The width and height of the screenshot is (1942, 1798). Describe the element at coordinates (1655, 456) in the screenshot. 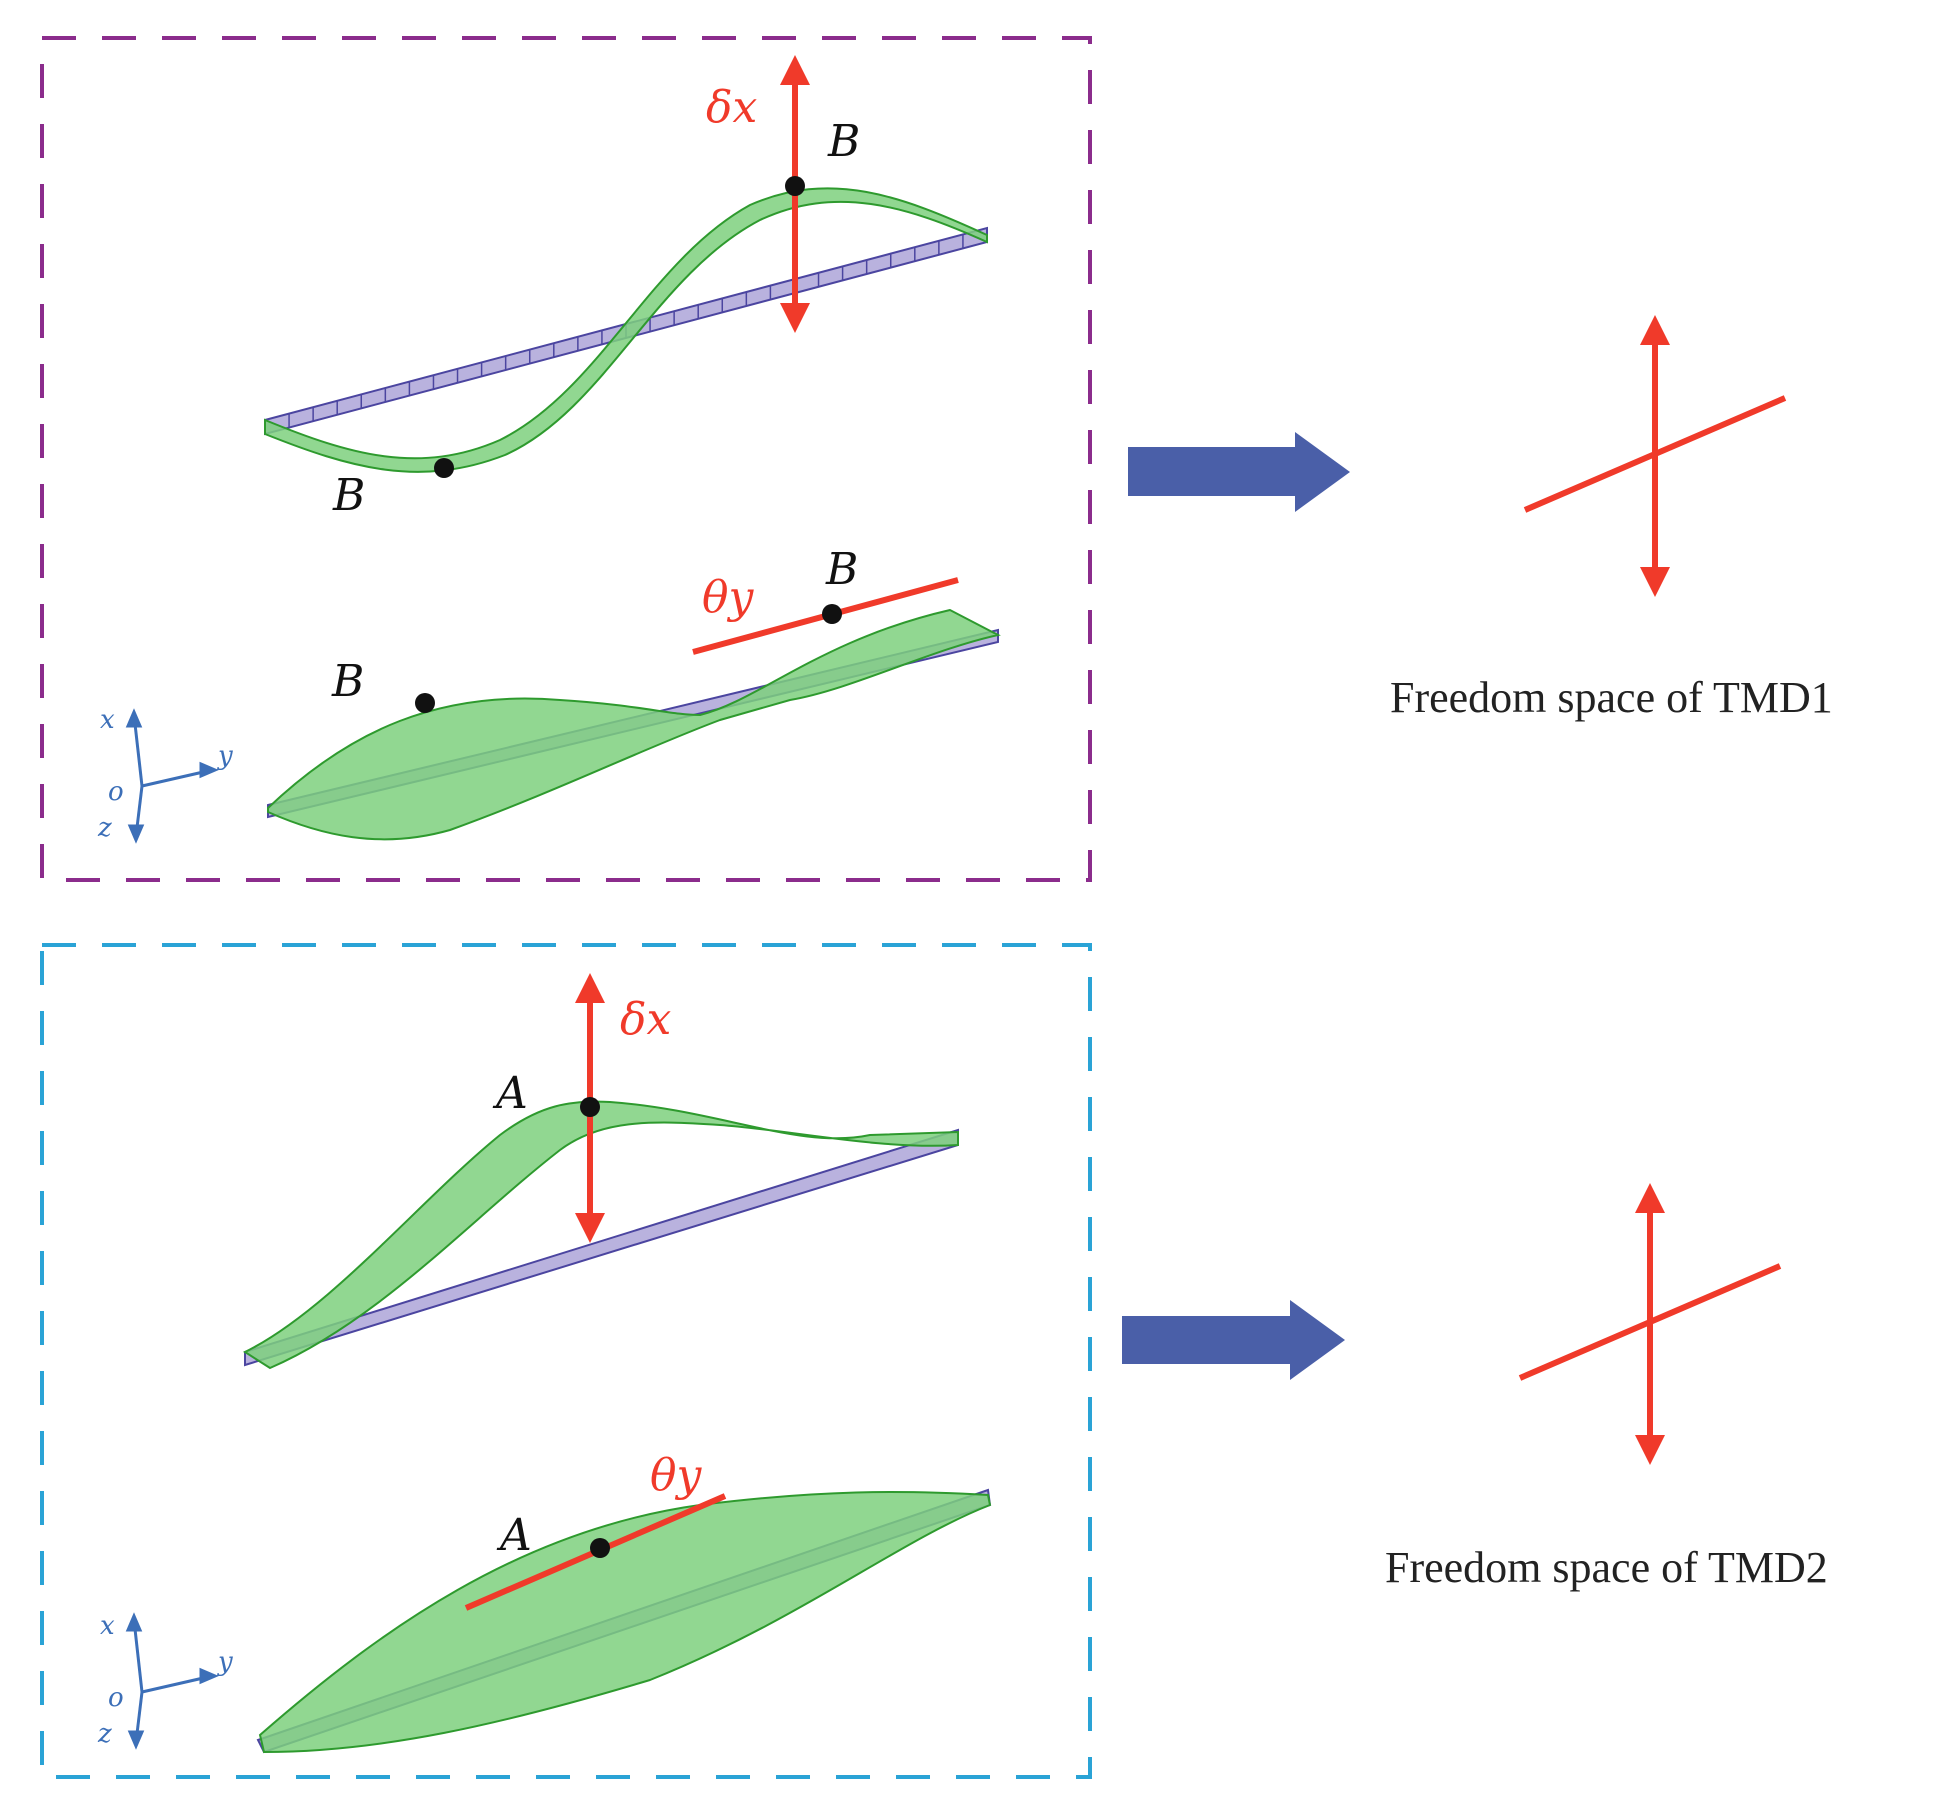

I see `tmd1-freedom-space` at that location.